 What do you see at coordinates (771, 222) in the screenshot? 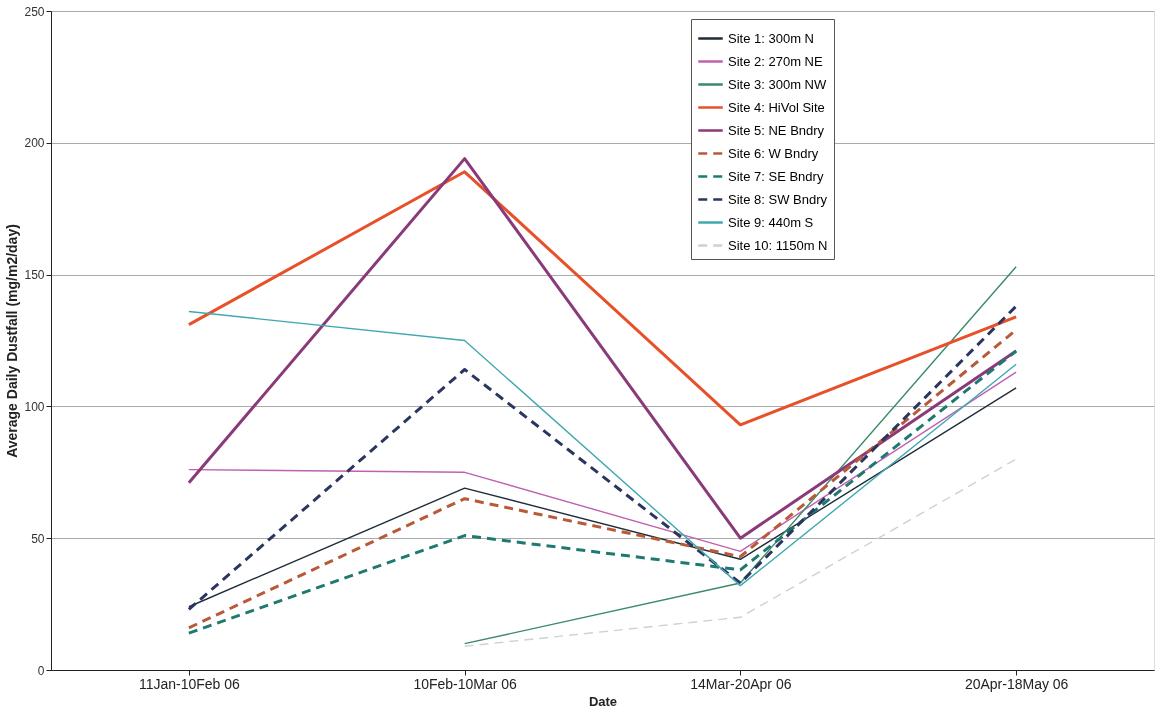
I see `legend-label: Site 9: 440m S` at bounding box center [771, 222].